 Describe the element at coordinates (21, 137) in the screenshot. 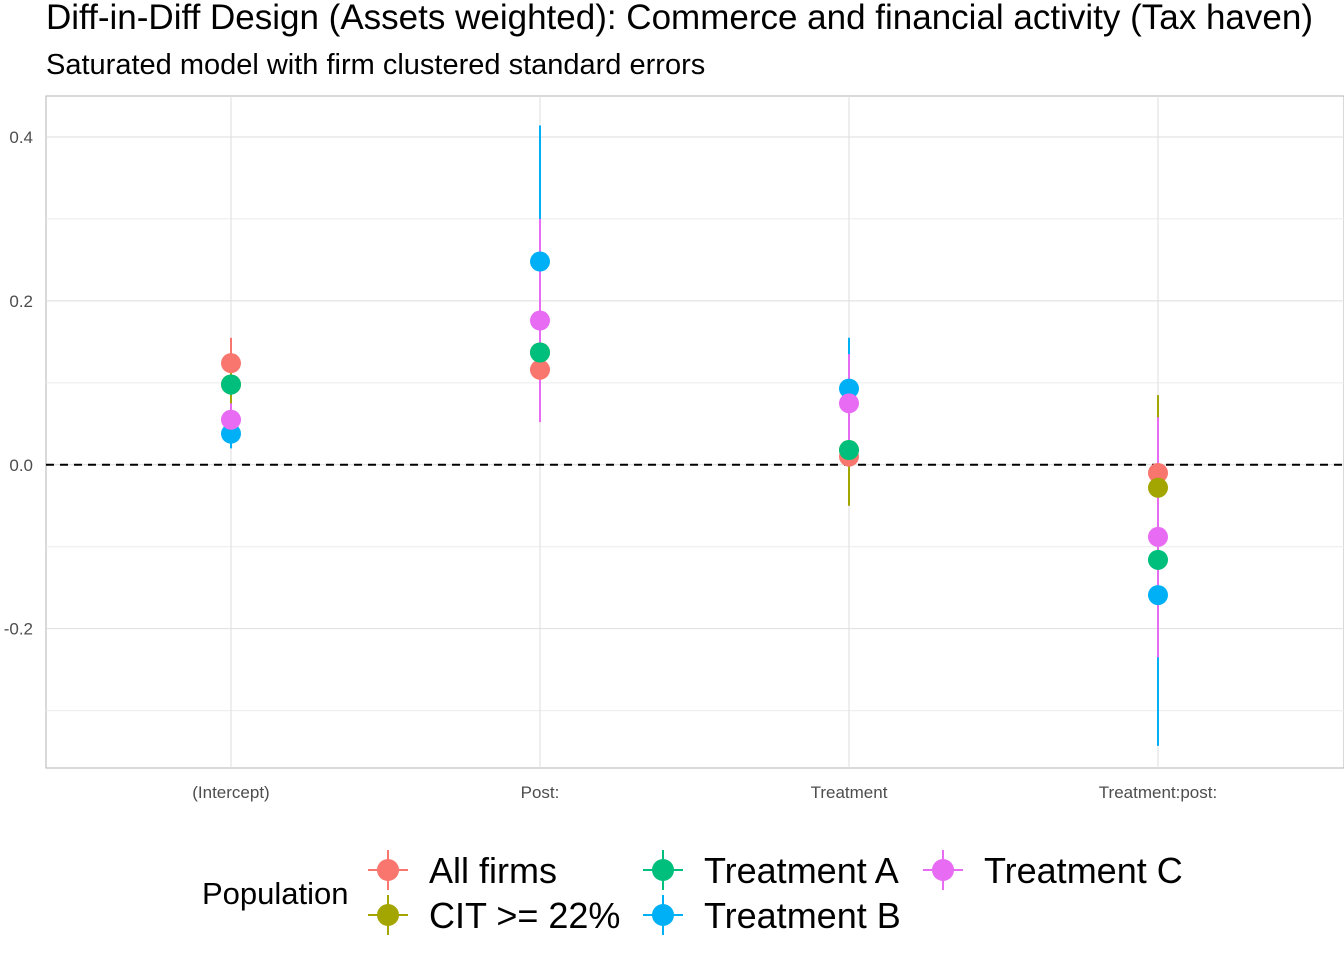

I see `y-tick-label: 0.4` at that location.